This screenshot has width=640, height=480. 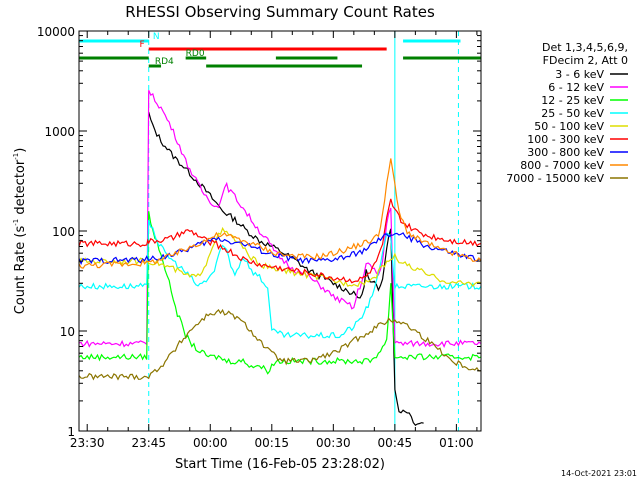 I want to click on flag-label-rd4: RD4, so click(x=164, y=62).